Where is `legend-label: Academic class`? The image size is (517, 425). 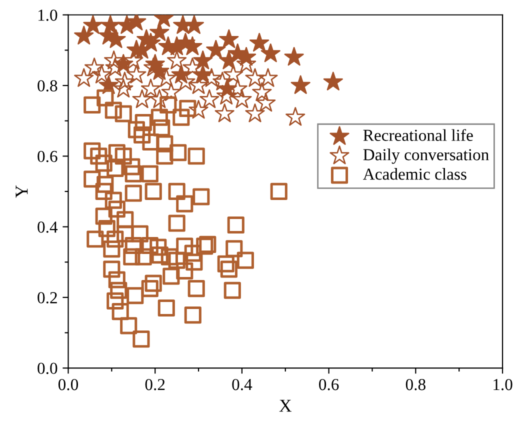
legend-label: Academic class is located at coordinates (414, 174).